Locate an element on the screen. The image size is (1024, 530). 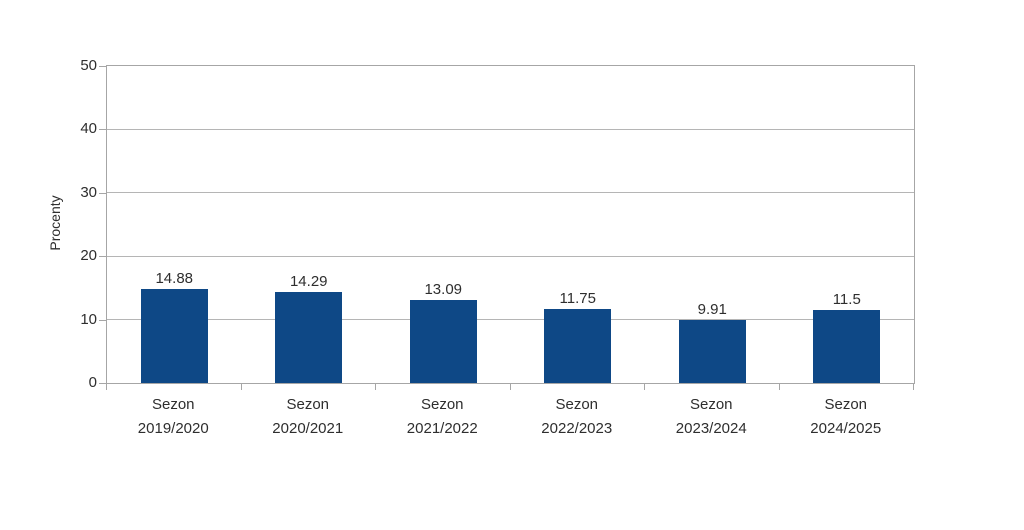
bar-value-label: 11.5 is located at coordinates (846, 300).